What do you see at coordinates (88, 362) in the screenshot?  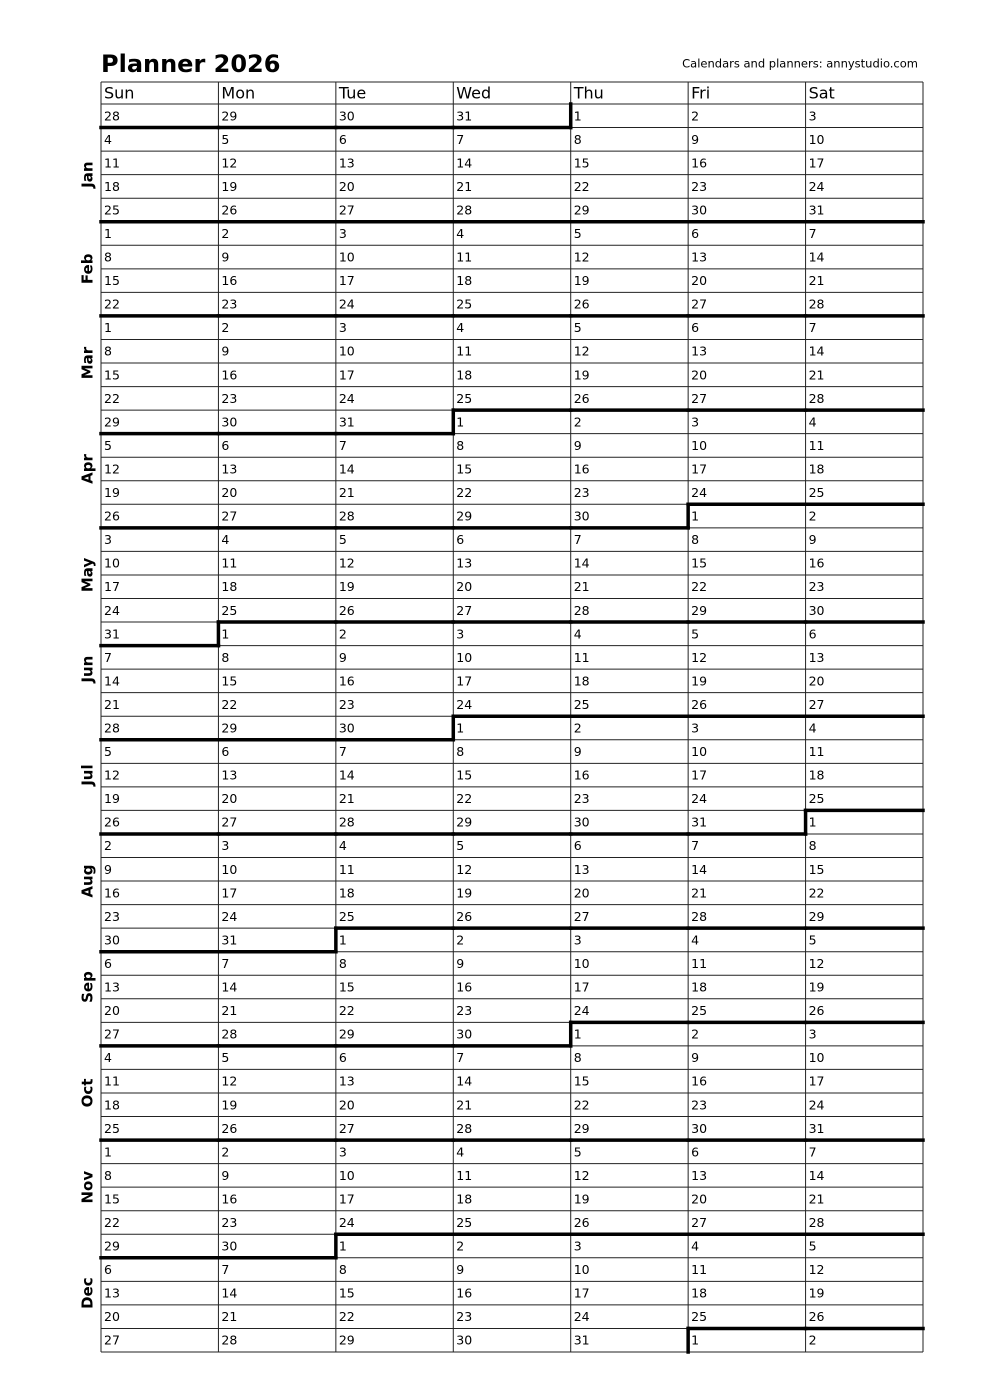 I see `month-label: Mar` at bounding box center [88, 362].